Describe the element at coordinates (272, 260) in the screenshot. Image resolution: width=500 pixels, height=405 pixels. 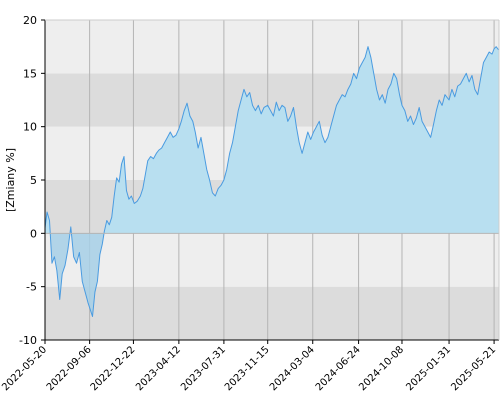
I see `band--5-0` at that location.